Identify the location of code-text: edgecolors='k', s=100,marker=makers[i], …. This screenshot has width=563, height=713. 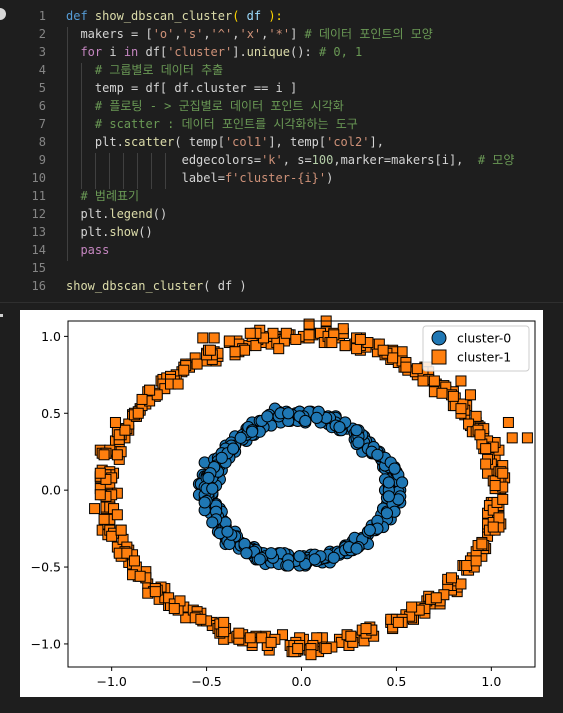
(290, 160).